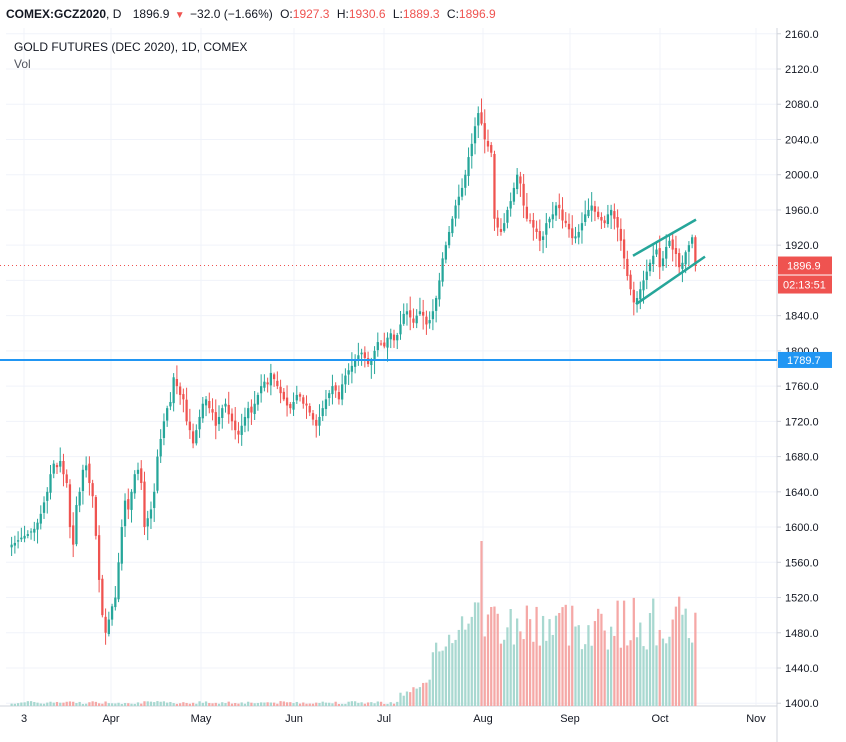  I want to click on time-axis-label: Nov, so click(756, 719).